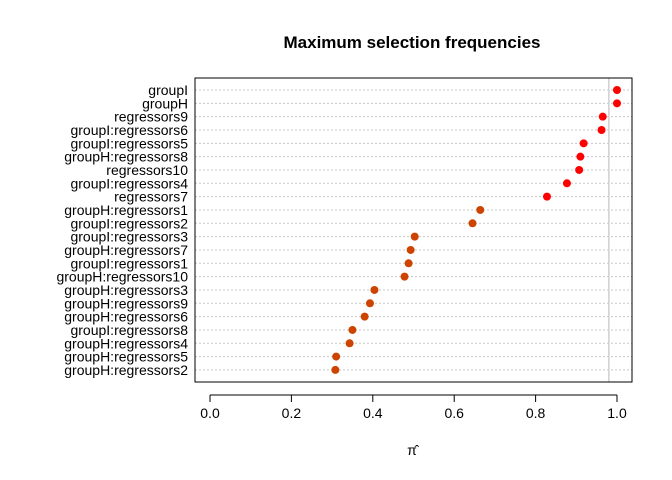 This screenshot has height=480, width=672. What do you see at coordinates (129, 143) in the screenshot?
I see `y-tick-label: groupI:regressors5` at bounding box center [129, 143].